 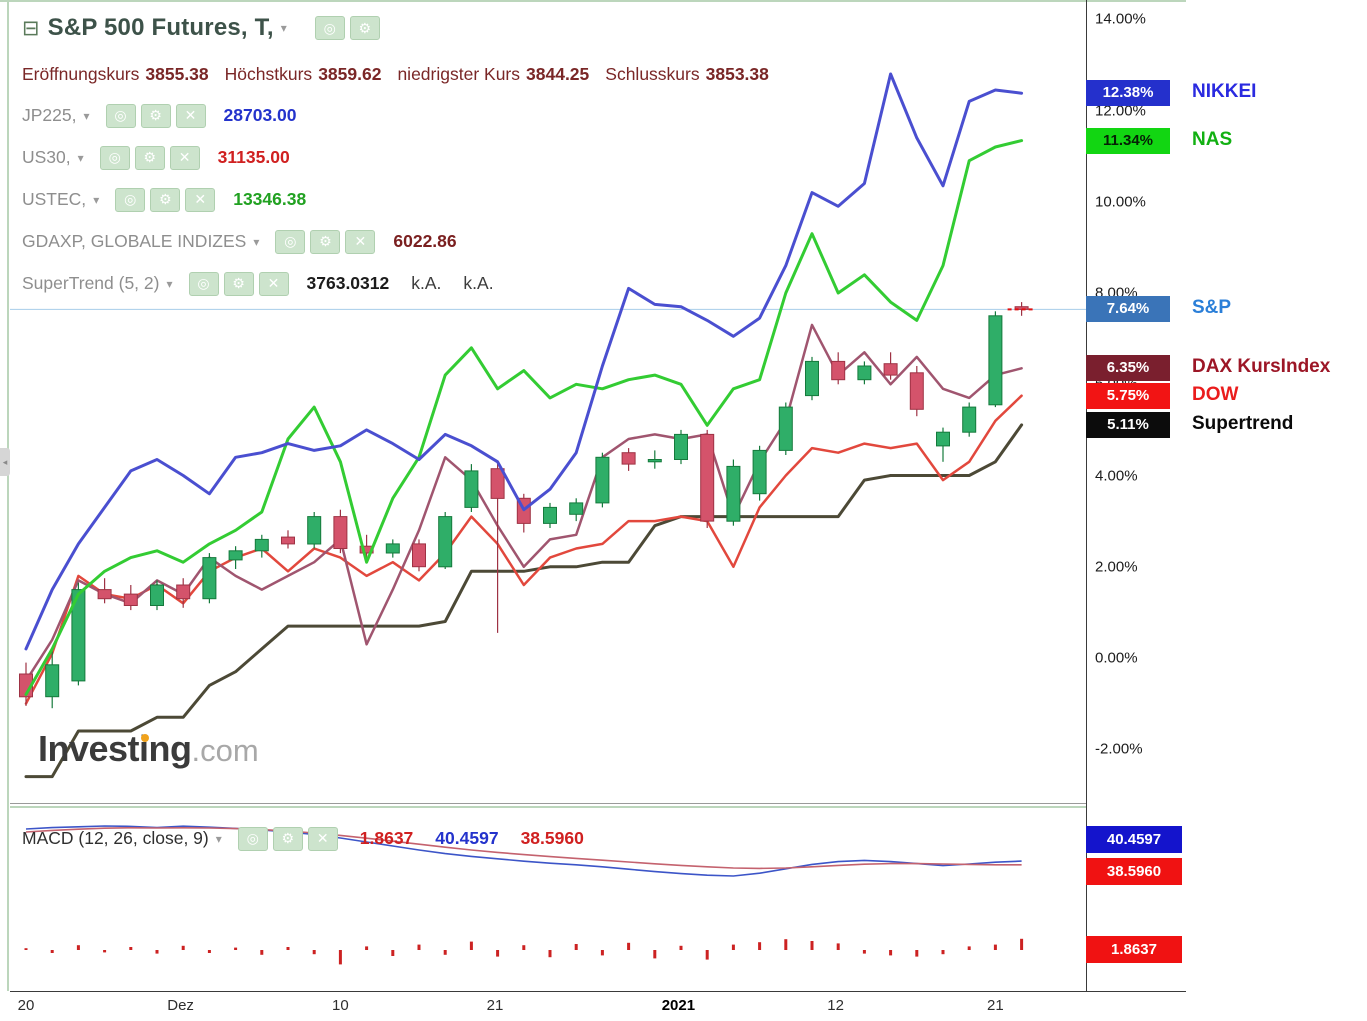 I want to click on indicator-icons-us30: ◎ ⚙ ✕, so click(x=149, y=157).